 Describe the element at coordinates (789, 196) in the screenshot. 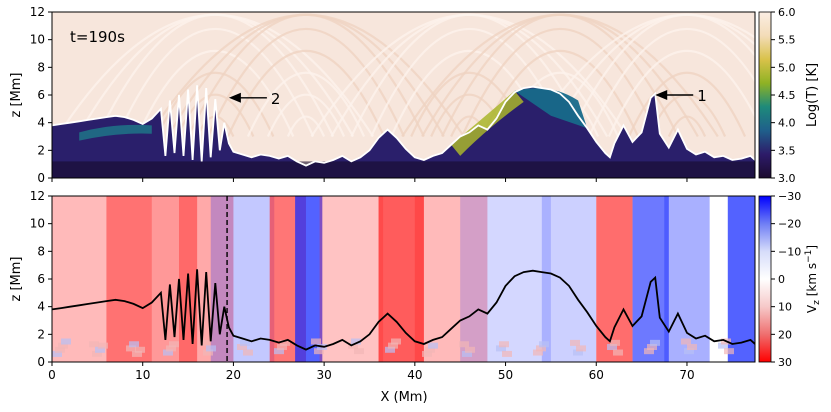

I see `colorbar-tick-label: −30` at that location.